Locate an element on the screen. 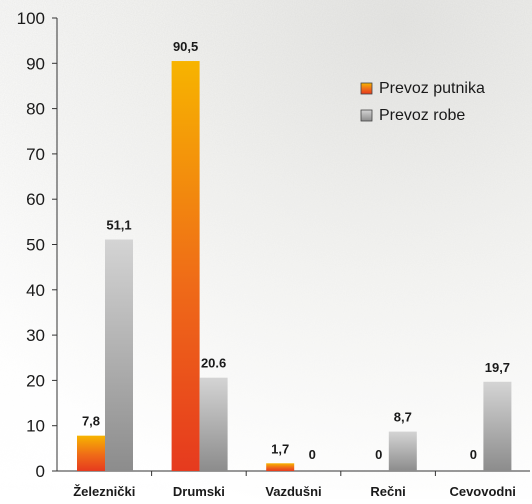 Image resolution: width=532 pixels, height=504 pixels. y-tick-label: 40 is located at coordinates (35, 290).